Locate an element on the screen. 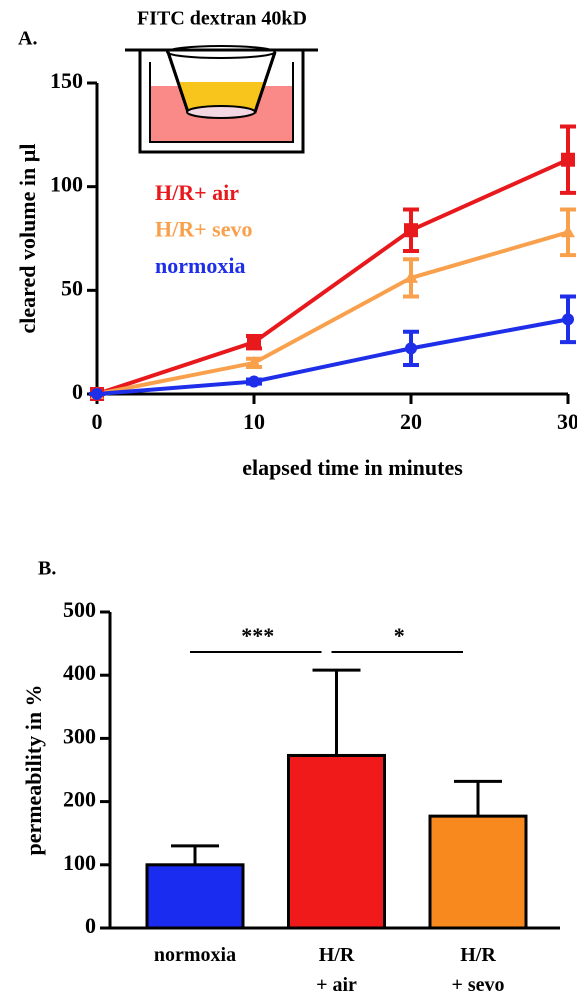 The width and height of the screenshot is (577, 1001). x-tick-label: 10 is located at coordinates (254, 421).